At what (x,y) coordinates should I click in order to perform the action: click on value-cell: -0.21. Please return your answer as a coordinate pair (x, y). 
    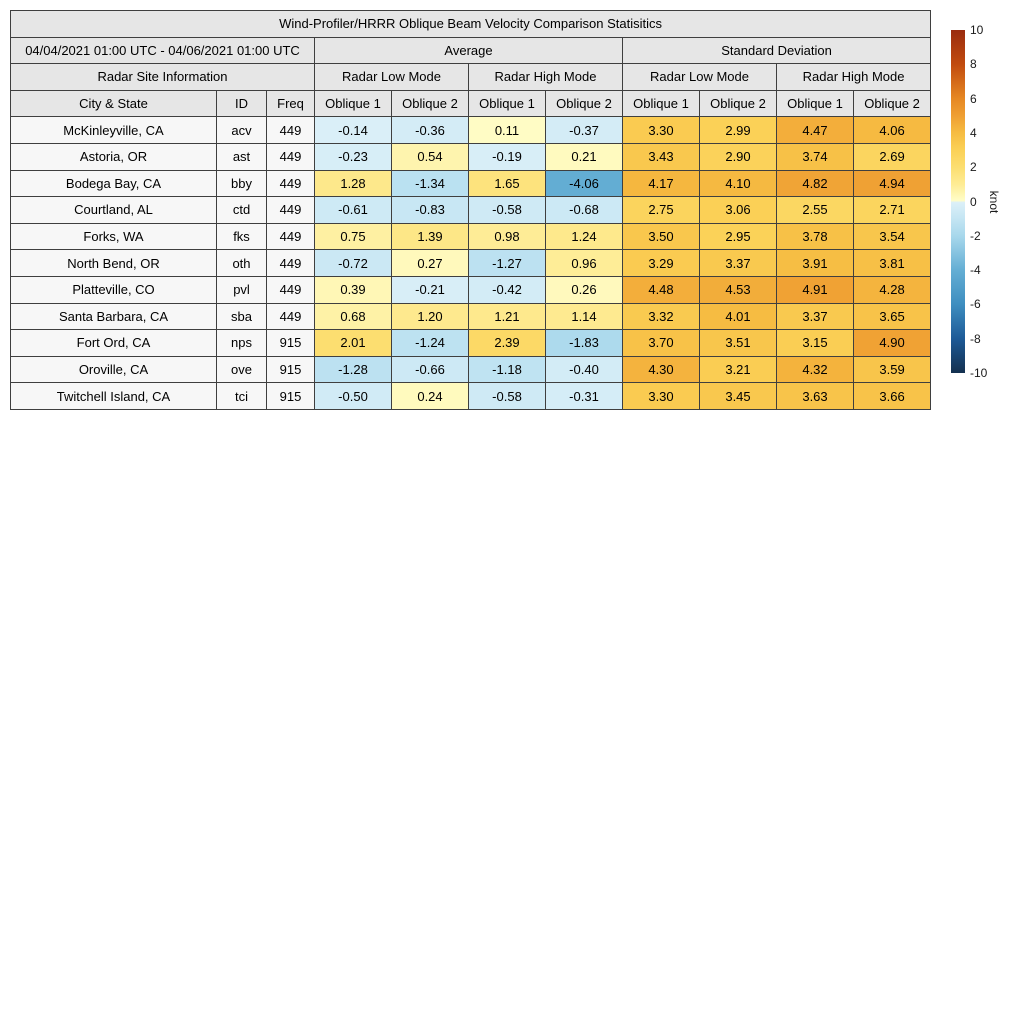
    Looking at the image, I should click on (430, 289).